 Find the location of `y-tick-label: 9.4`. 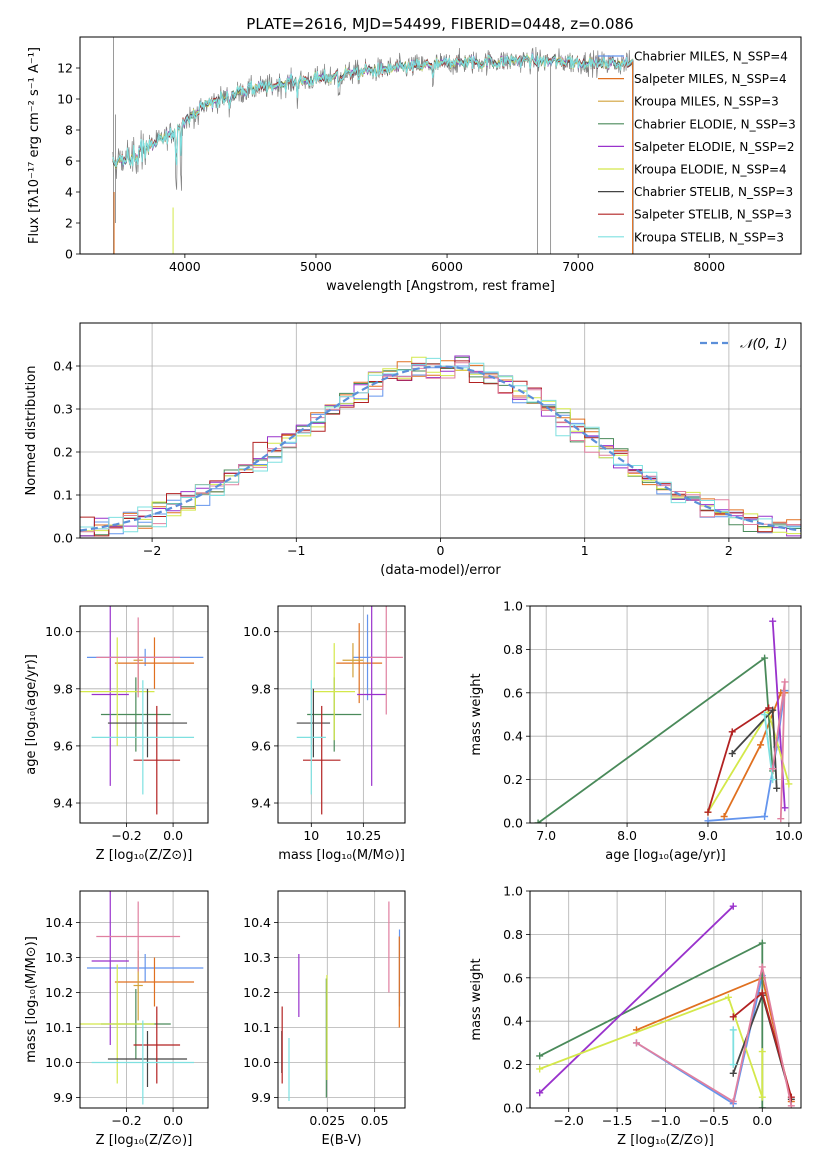

y-tick-label: 9.4 is located at coordinates (63, 803).